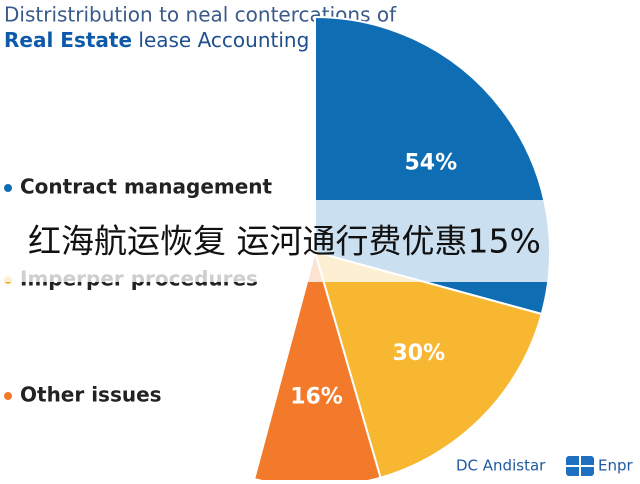 This screenshot has width=640, height=484. What do you see at coordinates (418, 353) in the screenshot?
I see `slice-label: 30%` at bounding box center [418, 353].